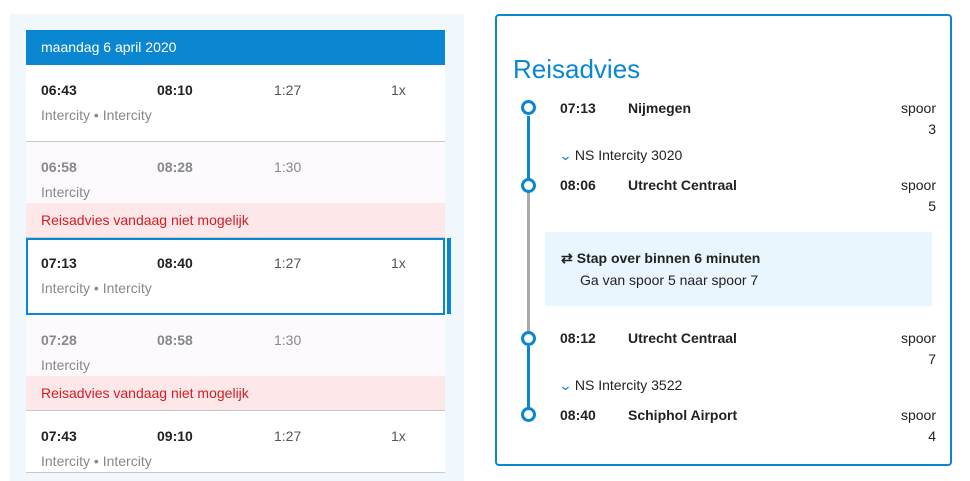 The height and width of the screenshot is (481, 970). I want to click on stop-name: Nijmegen, so click(660, 108).